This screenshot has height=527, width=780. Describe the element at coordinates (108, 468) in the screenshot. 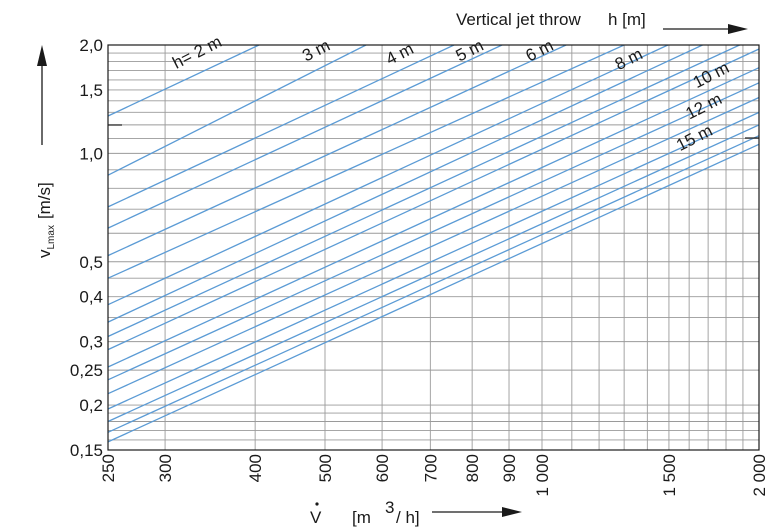

I see `x-tick-label: 250` at that location.